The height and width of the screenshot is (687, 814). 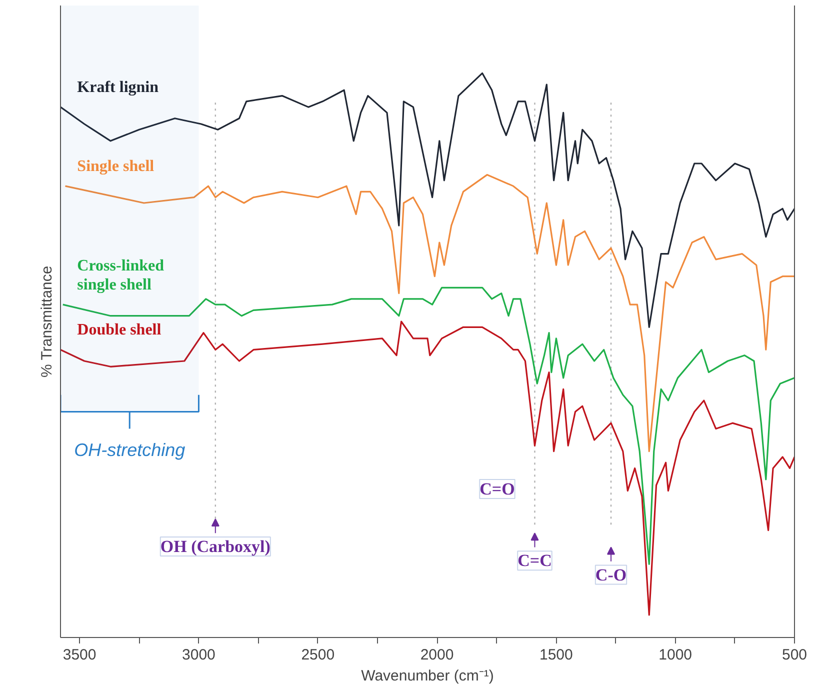 What do you see at coordinates (215, 546) in the screenshot?
I see `ref-line-label: OH (Carboxyl)` at bounding box center [215, 546].